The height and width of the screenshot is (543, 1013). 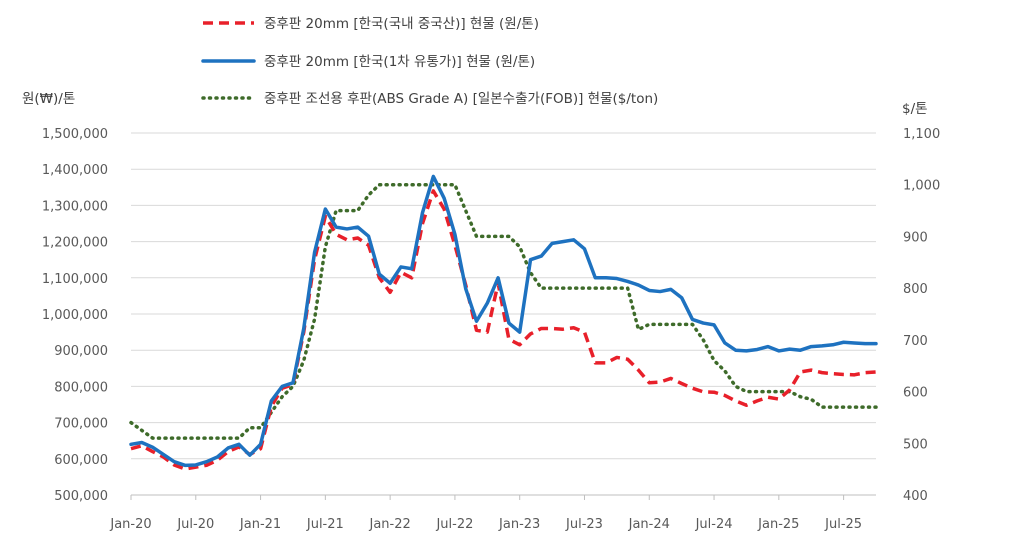 What do you see at coordinates (48, 99) in the screenshot?
I see `left-axis-unit: 원(₩)/톤` at bounding box center [48, 99].